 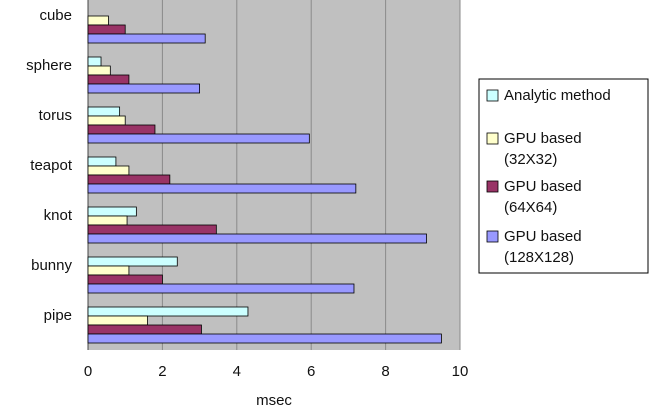 What do you see at coordinates (51, 265) in the screenshot?
I see `category-label-bunny: bunny` at bounding box center [51, 265].